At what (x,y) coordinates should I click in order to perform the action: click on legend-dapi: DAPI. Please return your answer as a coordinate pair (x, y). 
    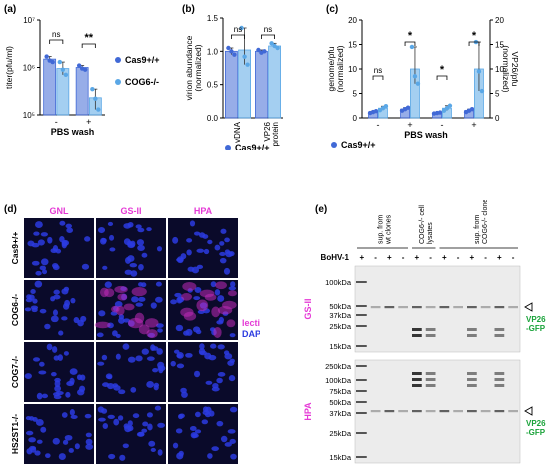
    Looking at the image, I should click on (251, 334).